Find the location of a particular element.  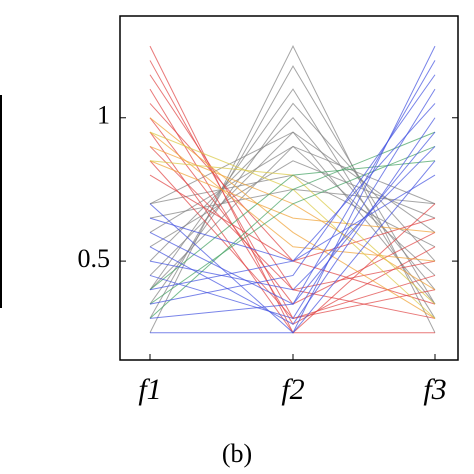

caption: (b) is located at coordinates (237, 453).